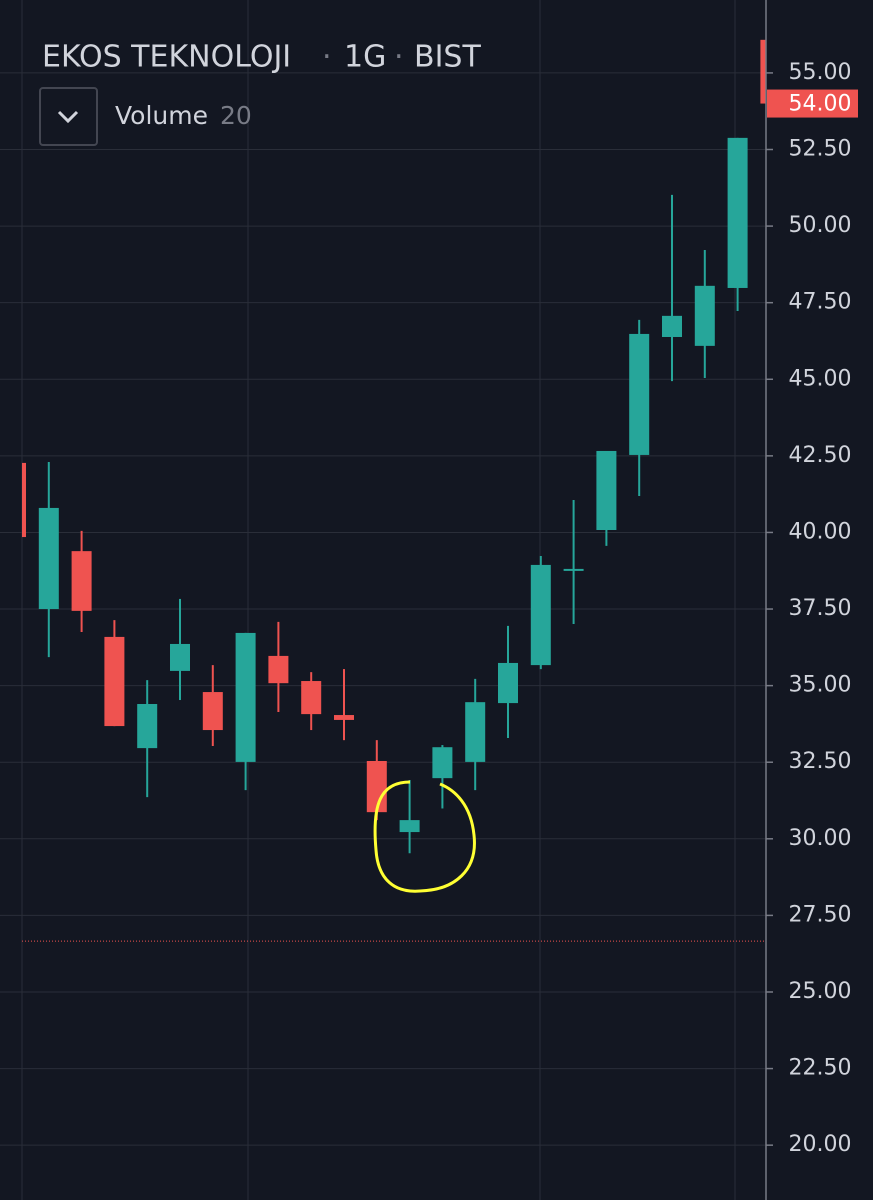 This screenshot has width=873, height=1200. Describe the element at coordinates (166, 57) in the screenshot. I see `symbol-title: EKOS TEKNOLOJI` at that location.